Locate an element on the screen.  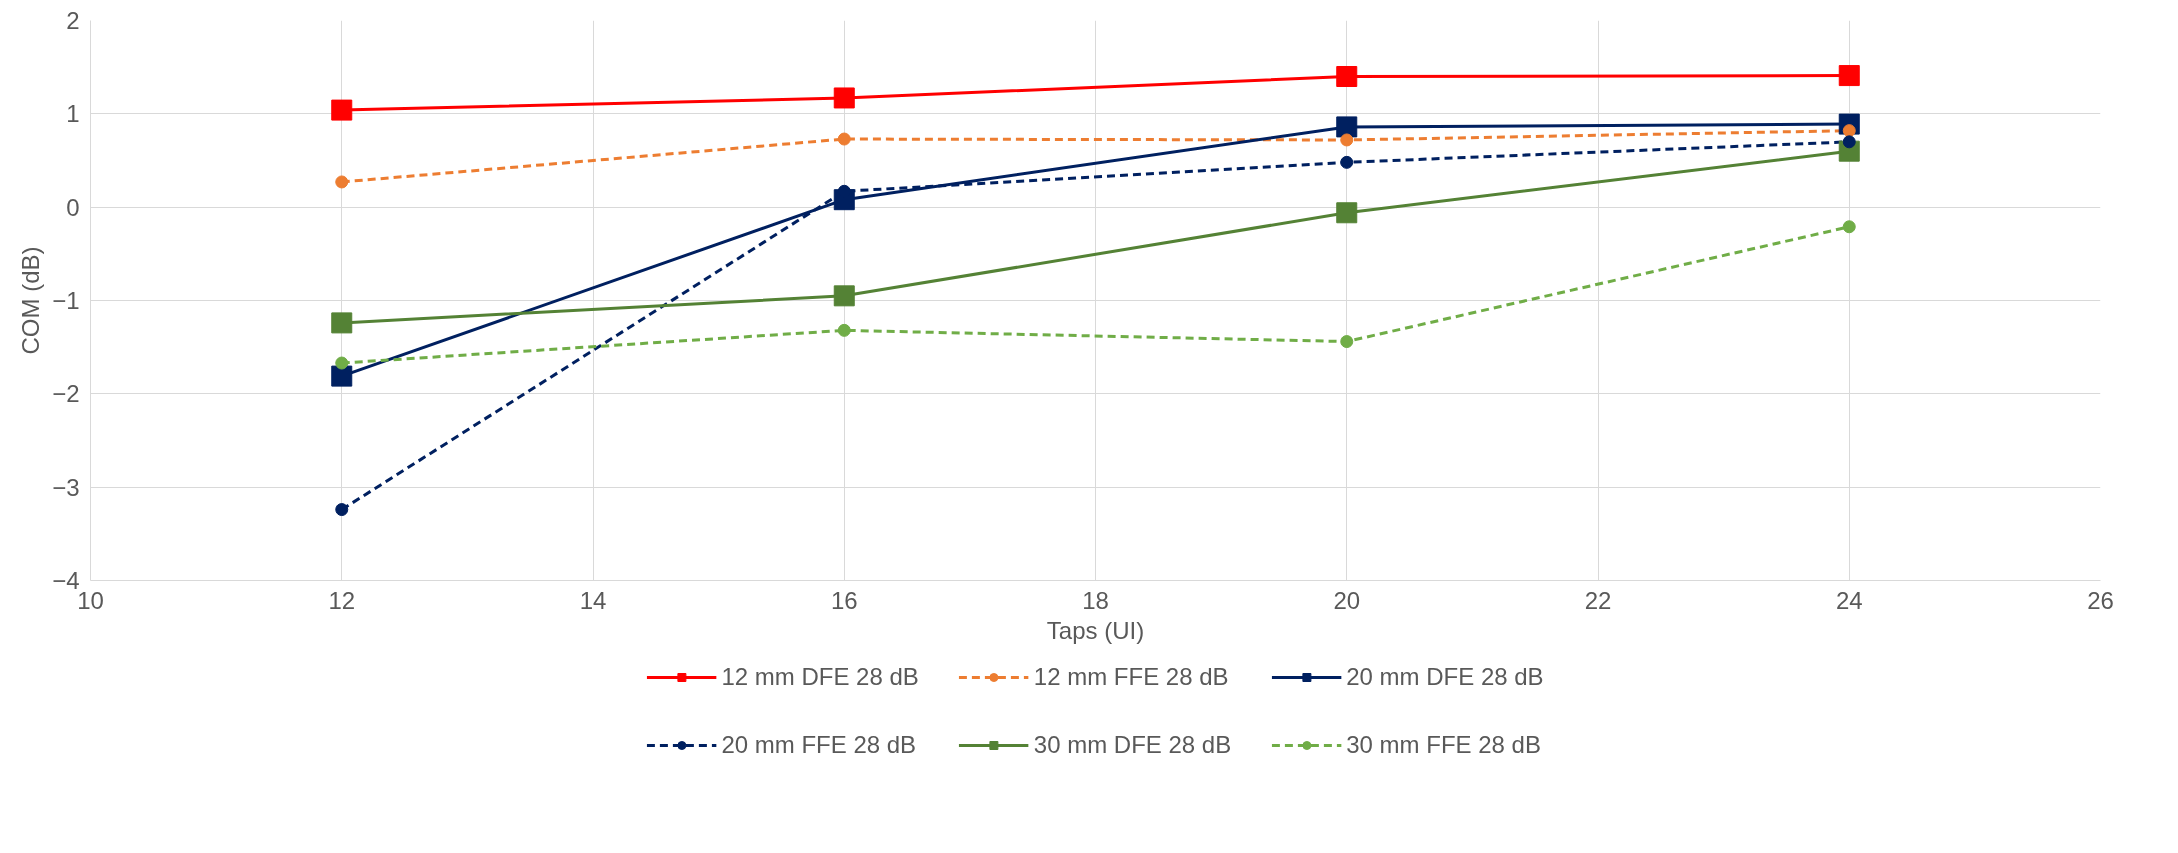
y-tick-label: 1 is located at coordinates (73, 114).